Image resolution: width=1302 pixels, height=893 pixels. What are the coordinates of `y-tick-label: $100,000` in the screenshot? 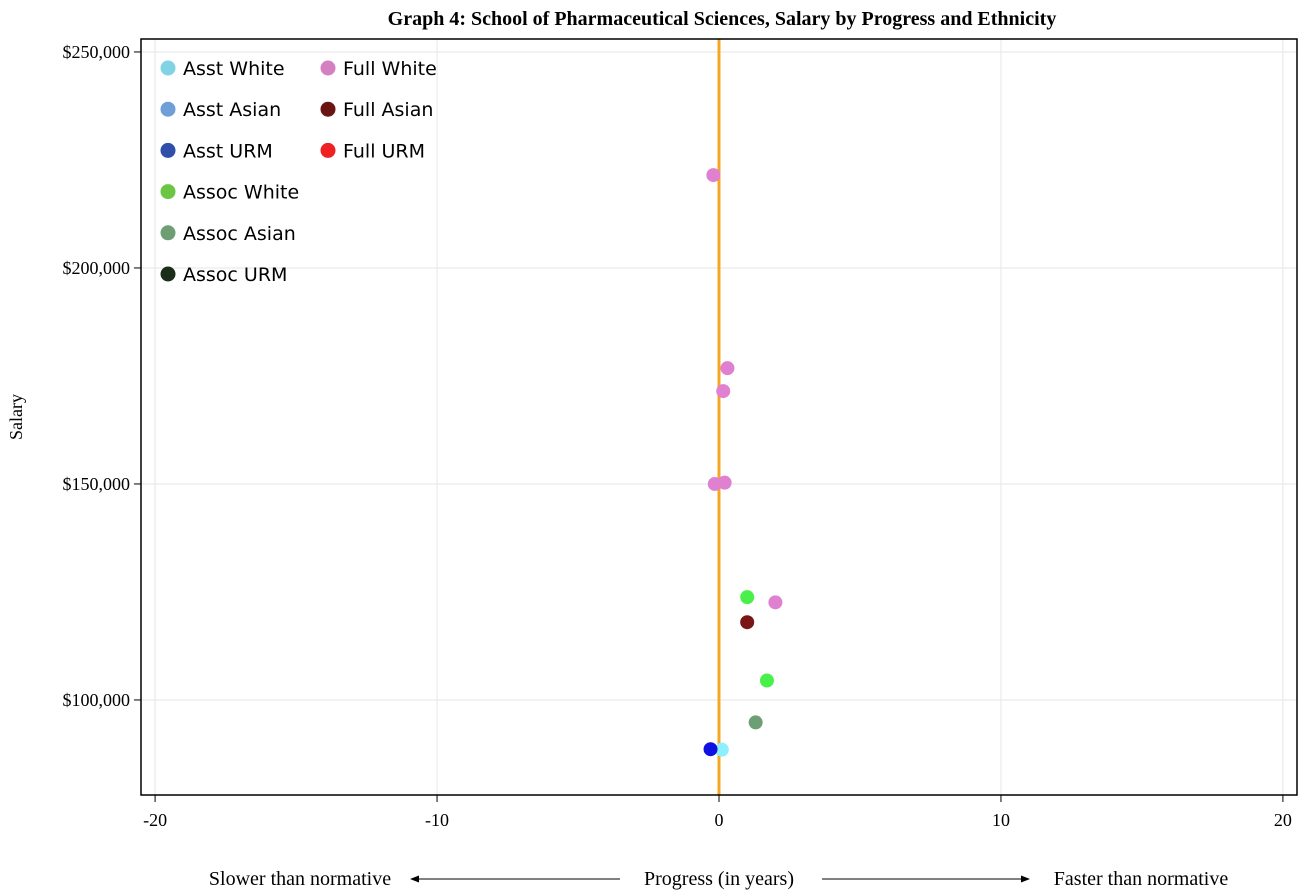 It's located at (97, 700).